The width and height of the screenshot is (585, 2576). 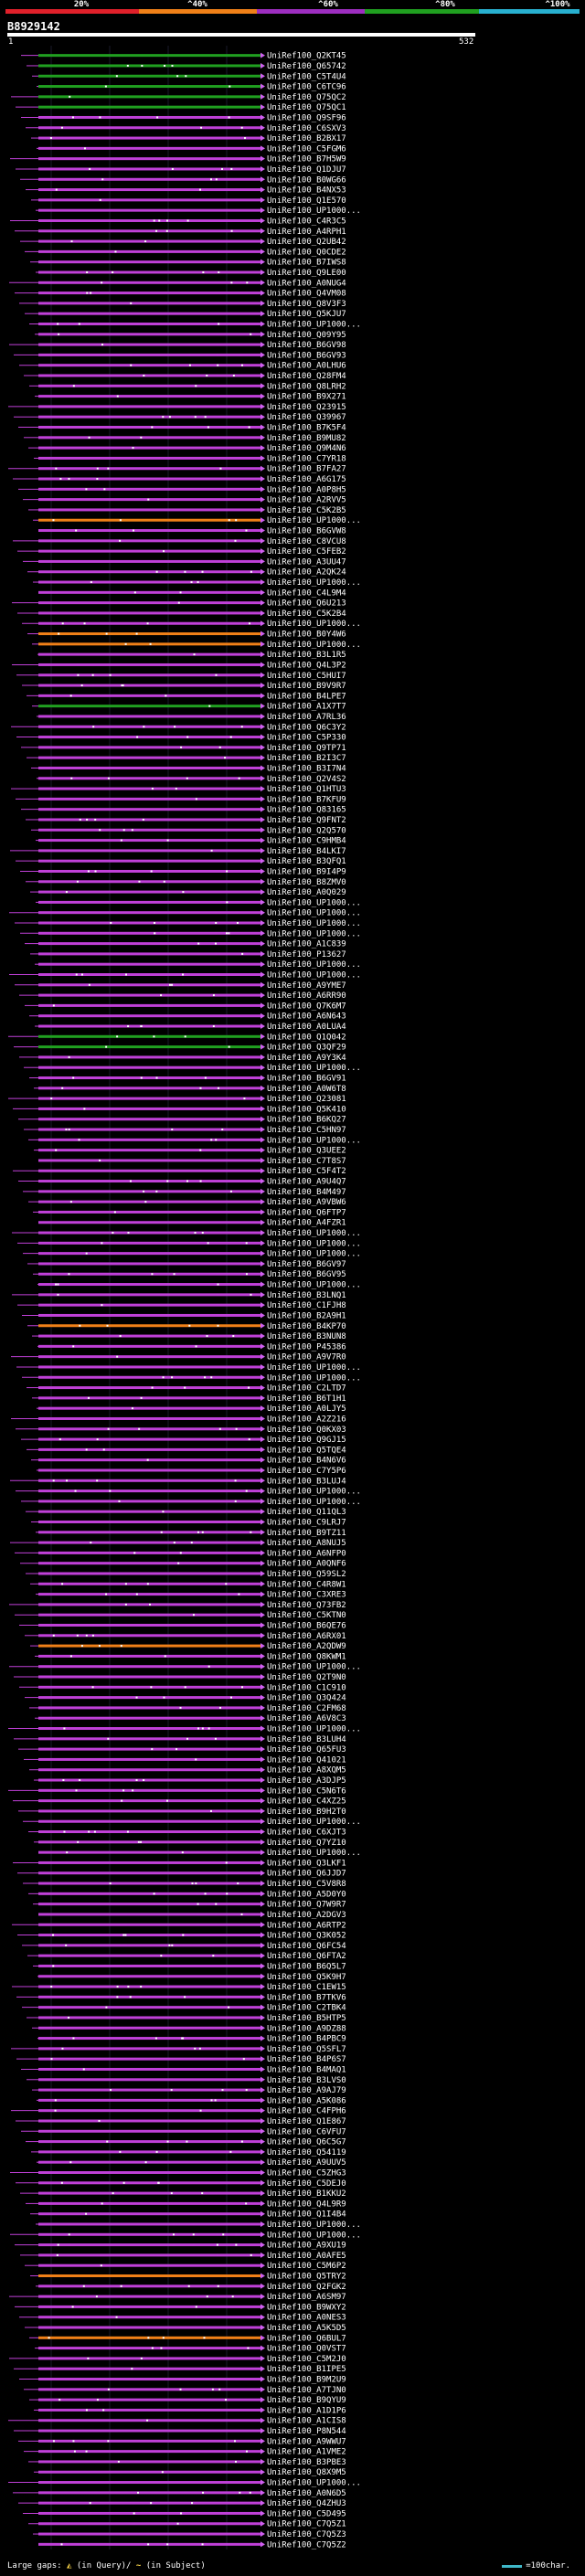 What do you see at coordinates (307, 2400) in the screenshot?
I see `hit-label: UniRef100_B9QYU9` at bounding box center [307, 2400].